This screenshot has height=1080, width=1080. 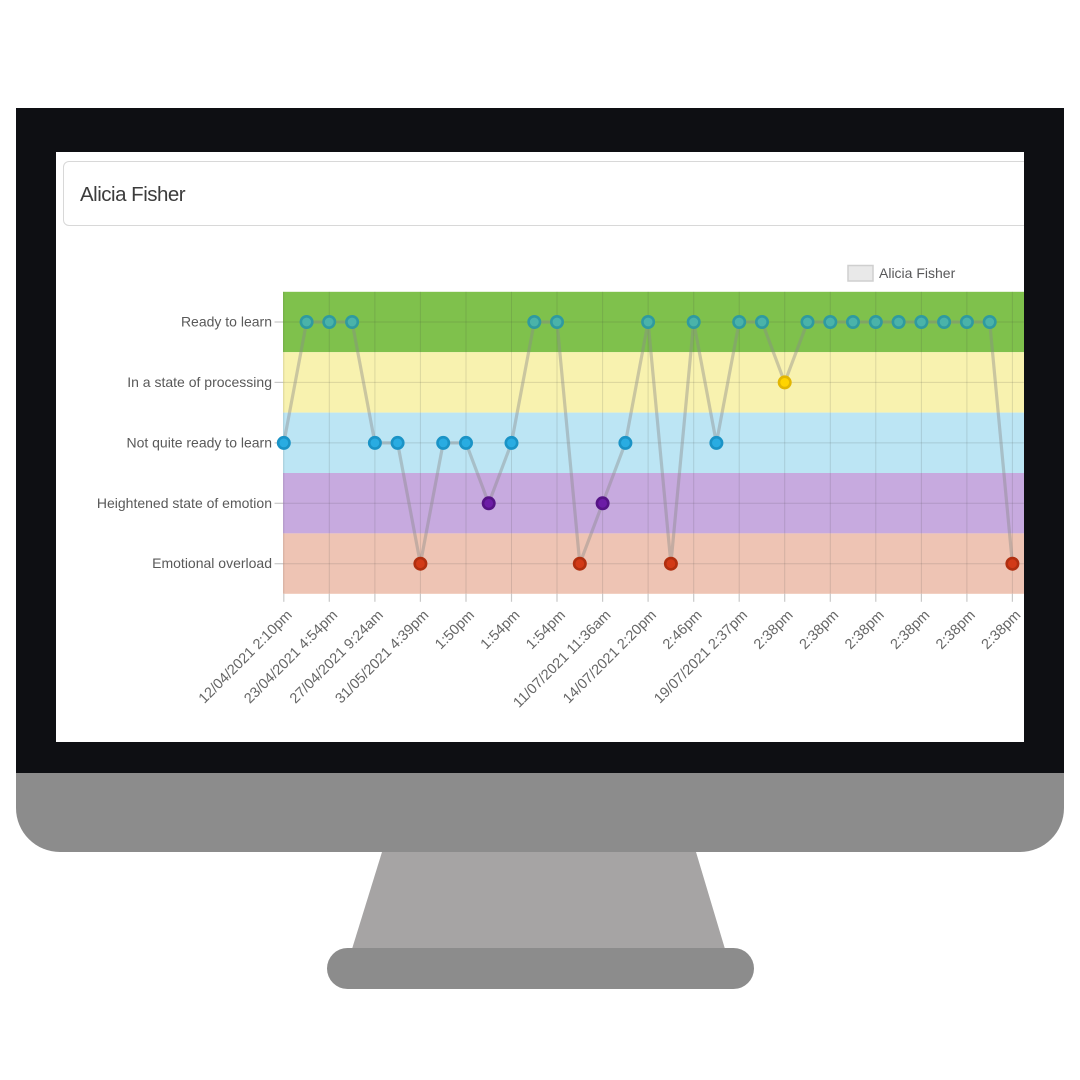 What do you see at coordinates (455, 630) in the screenshot?
I see `svg-text: 1:50pm` at bounding box center [455, 630].